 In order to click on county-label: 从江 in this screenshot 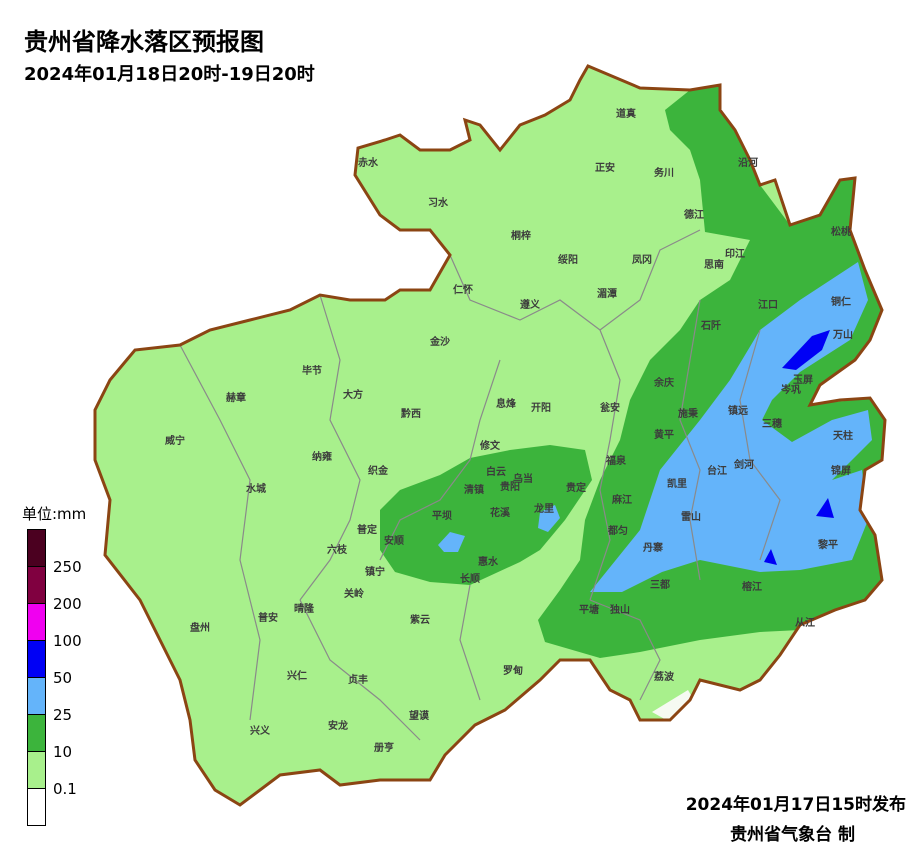, I will do `click(805, 622)`.